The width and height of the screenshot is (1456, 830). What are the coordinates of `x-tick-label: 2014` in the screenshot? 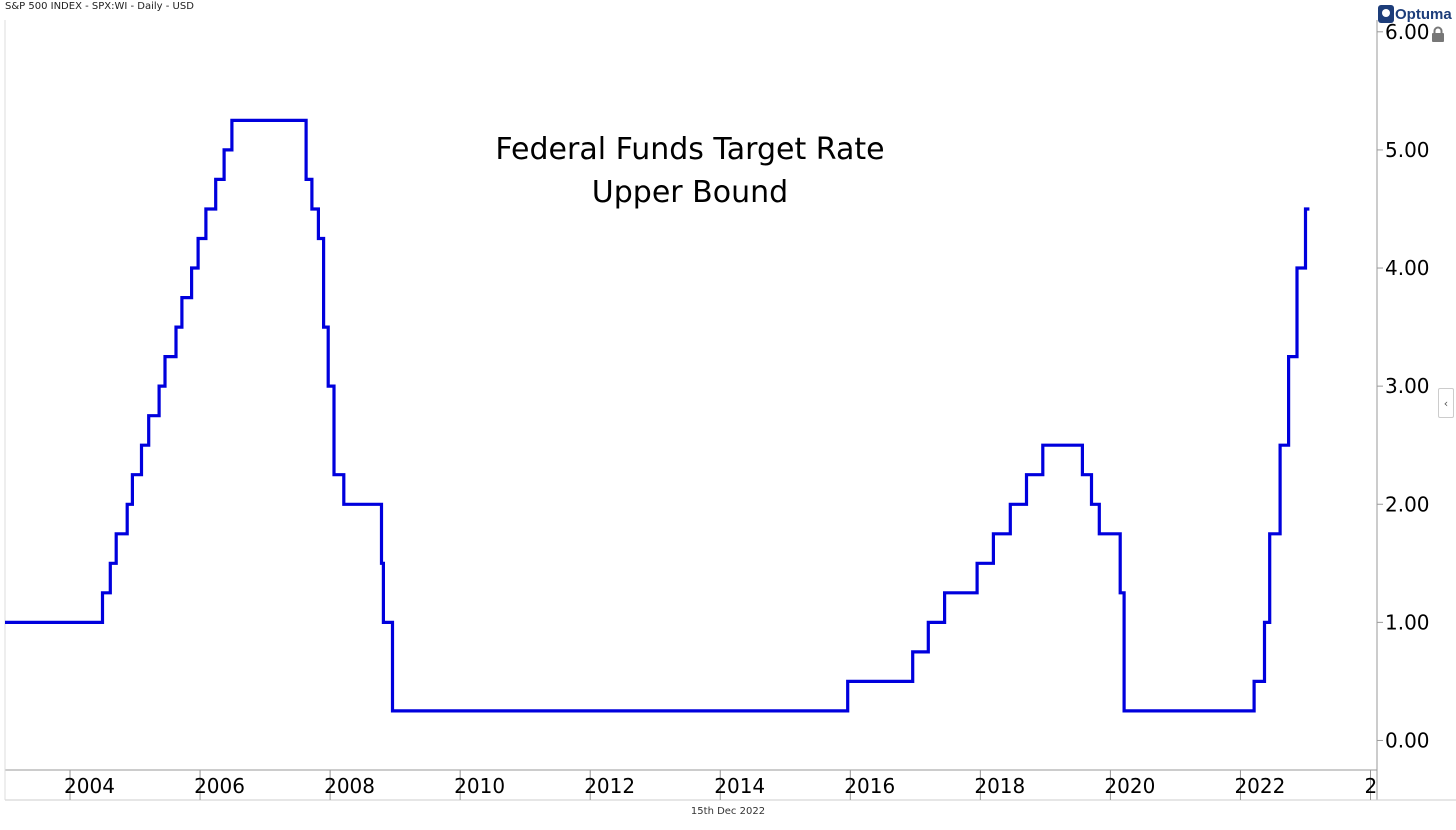 It's located at (739, 786).